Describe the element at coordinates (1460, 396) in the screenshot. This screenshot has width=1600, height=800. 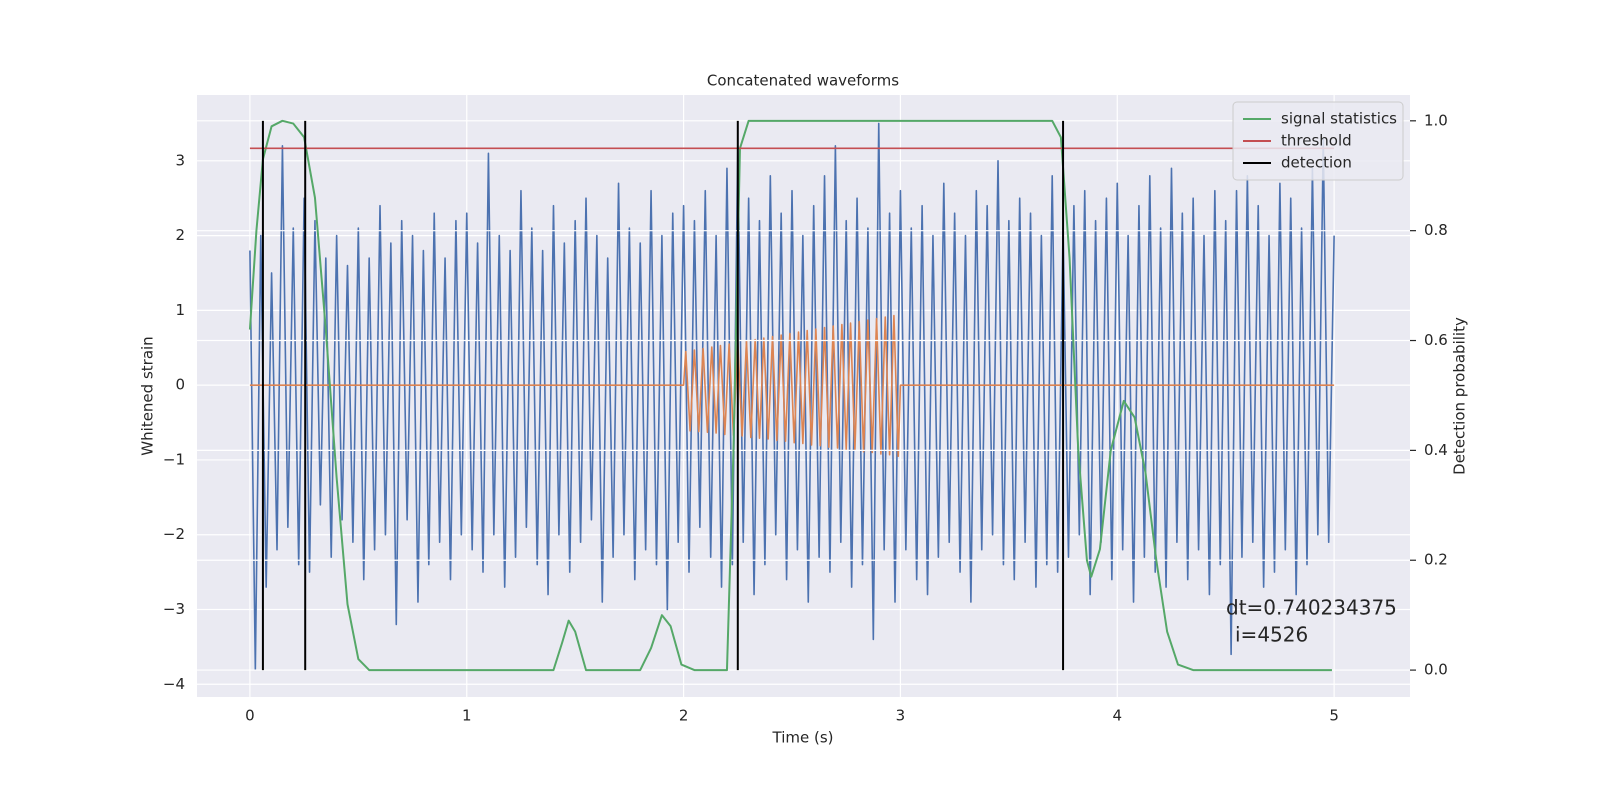
I see `y2-axis-label: Detection probability` at that location.